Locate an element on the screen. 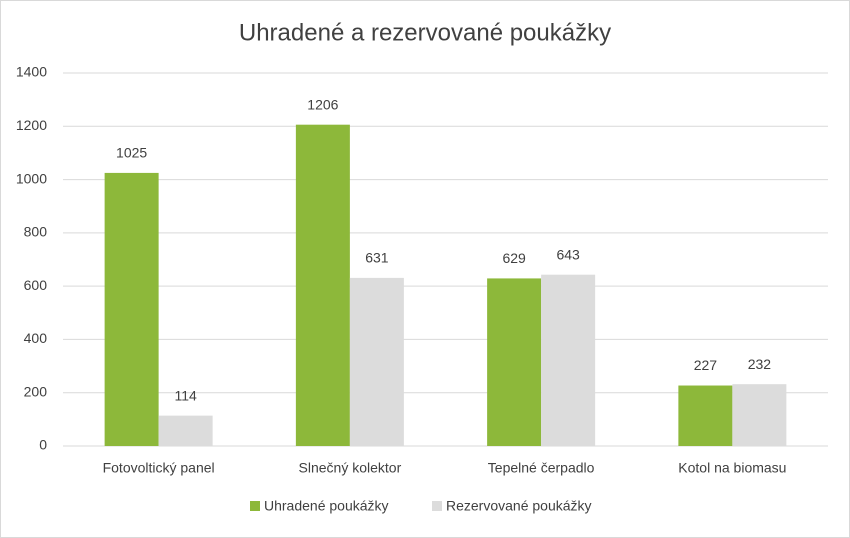  x-tick-label: Fotovoltický panel is located at coordinates (159, 468).